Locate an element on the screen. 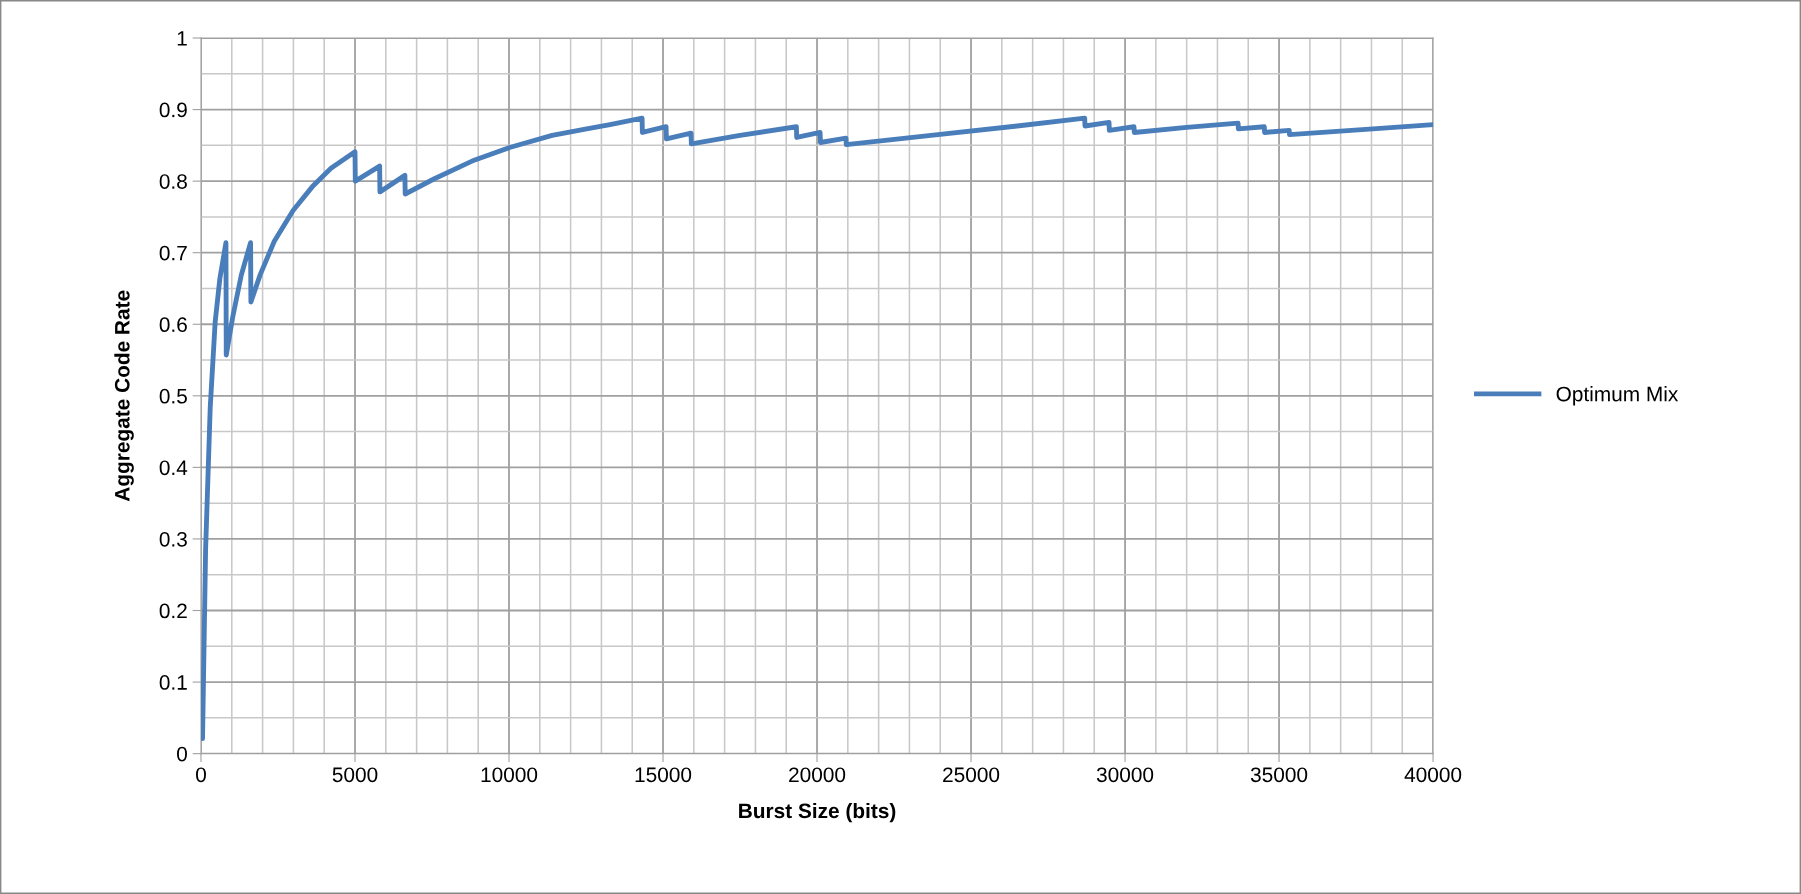 The image size is (1801, 894). y-axis-title: Aggregate Code Rate is located at coordinates (124, 396).